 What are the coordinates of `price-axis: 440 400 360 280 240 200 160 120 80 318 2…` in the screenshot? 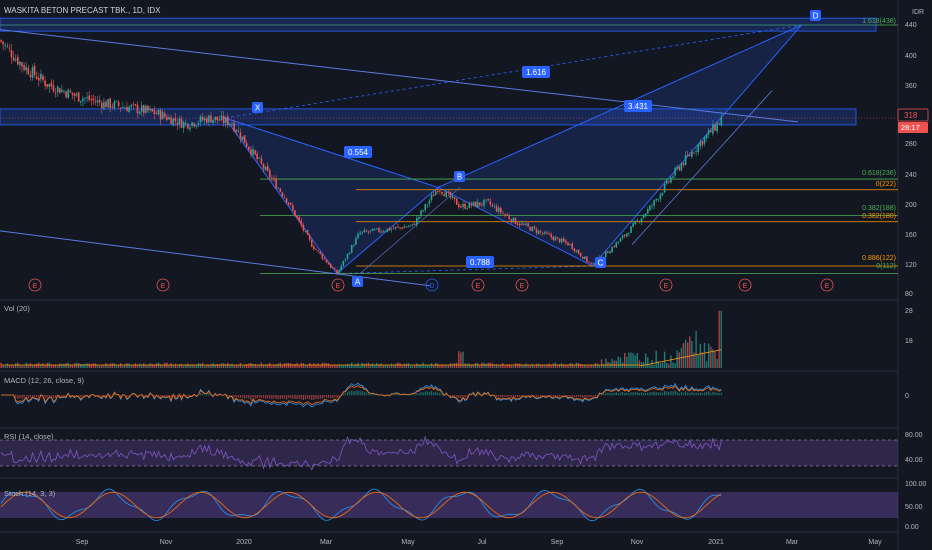 It's located at (913, 160).